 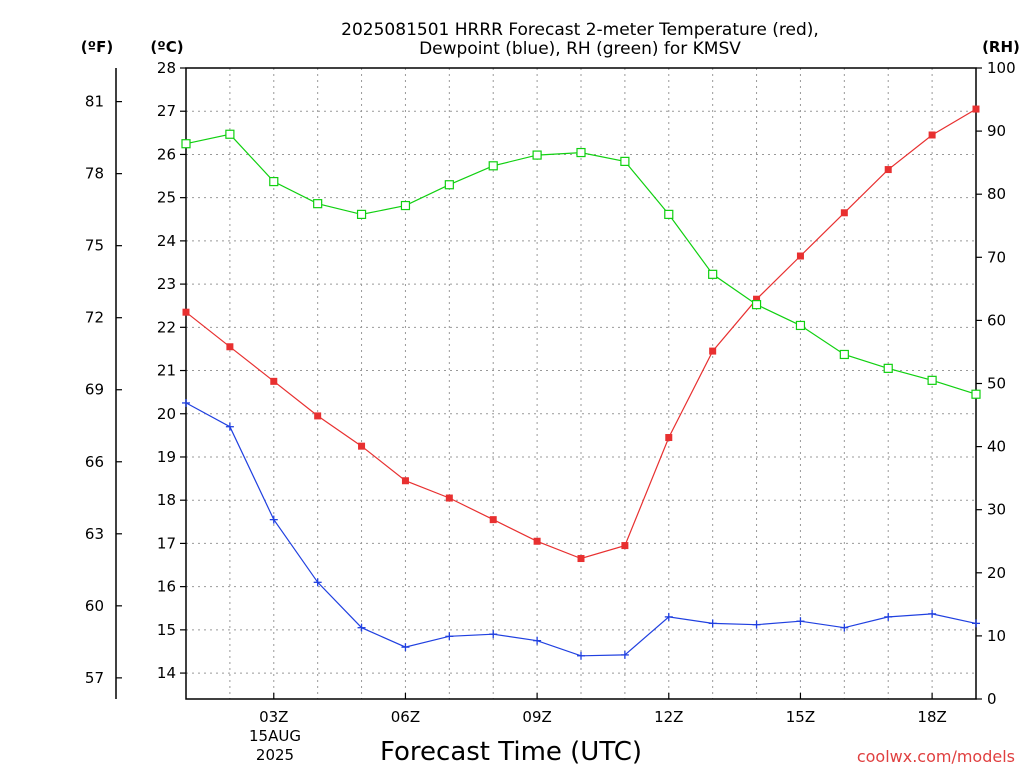 I want to click on fahrenheit-tick-label: 57, so click(x=94, y=678).